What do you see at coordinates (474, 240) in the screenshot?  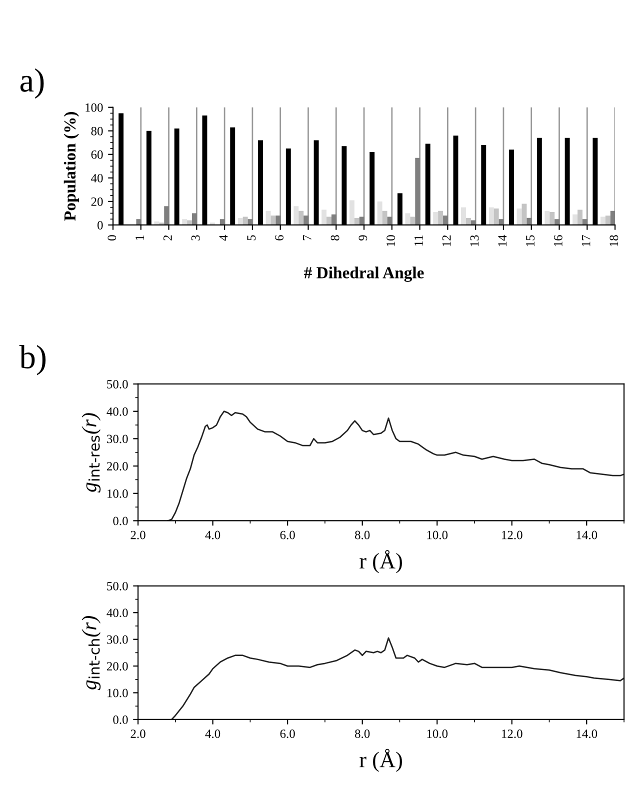 I see `x-tick-label: 13` at bounding box center [474, 240].